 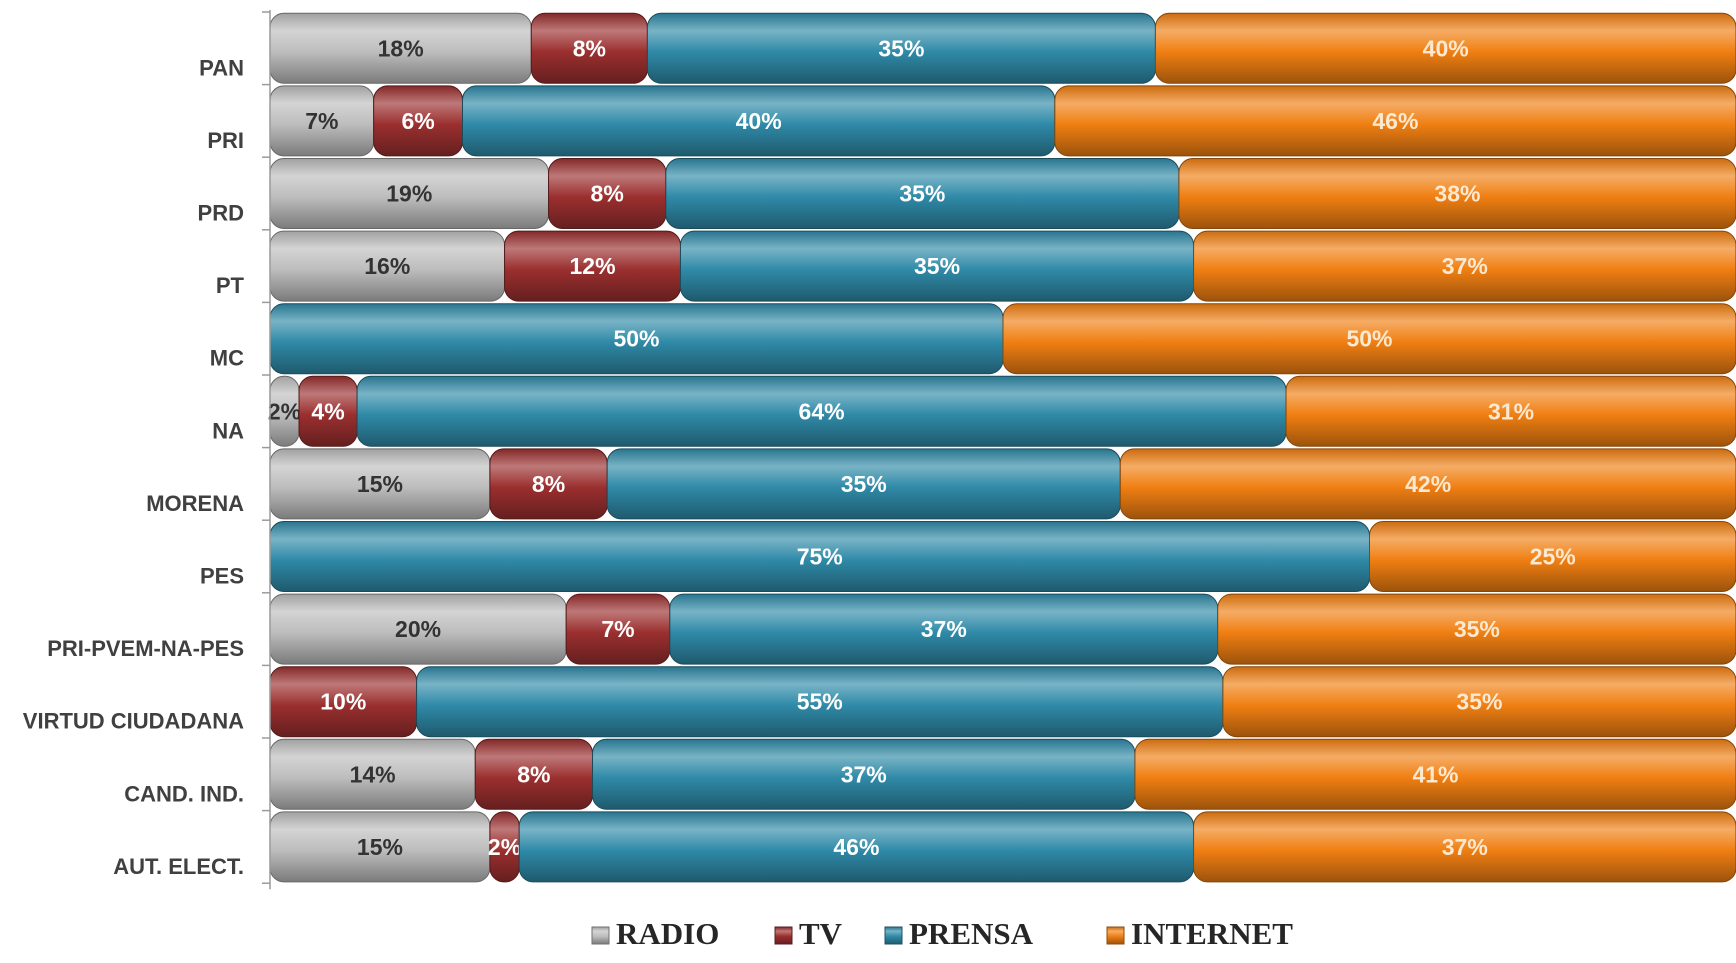 I want to click on bar-row-cand-ind: 14% 8% 37% 41%, so click(x=1003, y=774).